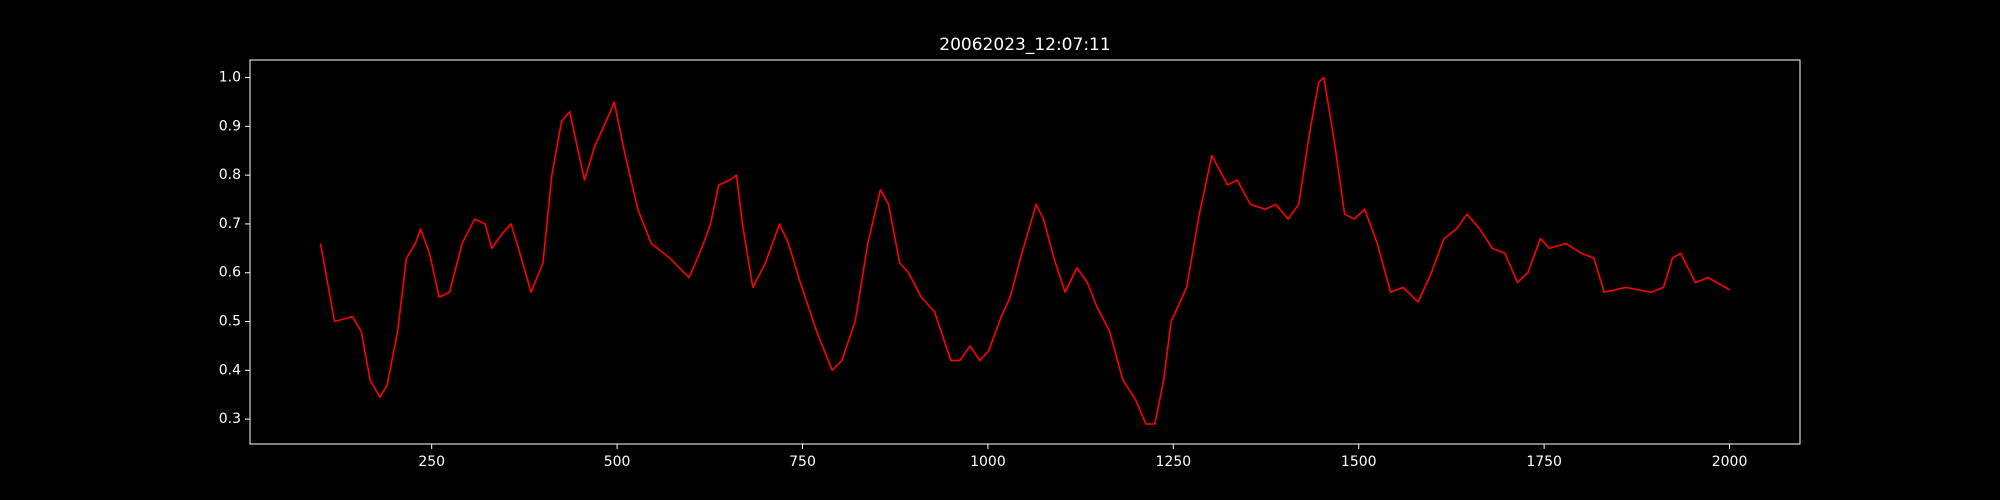 The height and width of the screenshot is (500, 2000). I want to click on x-tick-label: 1000, so click(988, 462).